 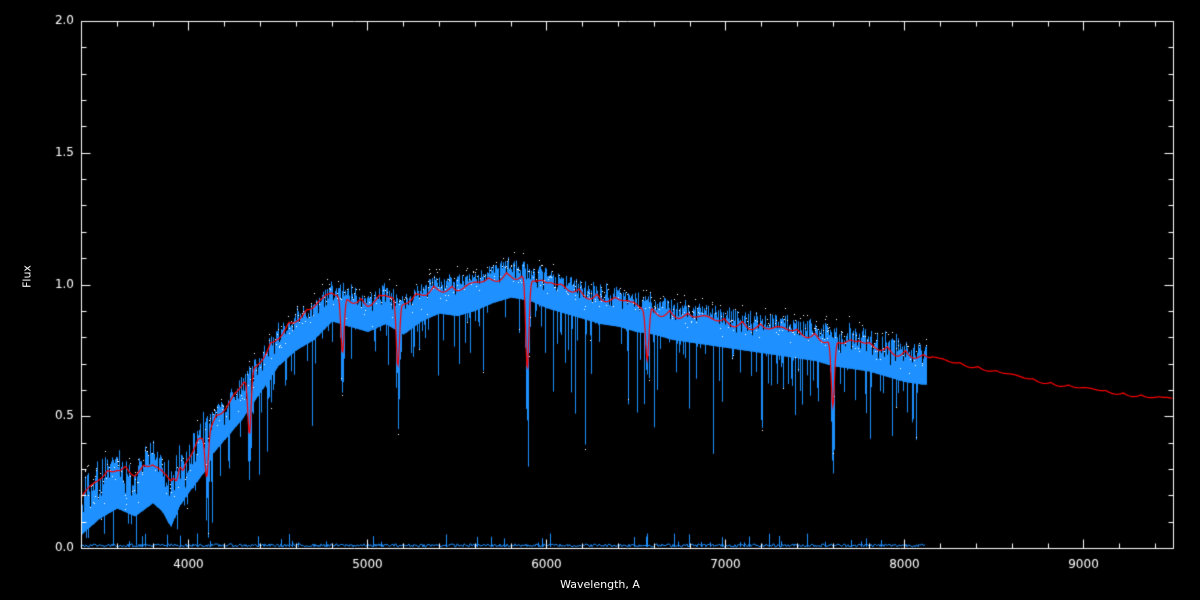 I want to click on y-axis-label: Flux, so click(x=27, y=276).